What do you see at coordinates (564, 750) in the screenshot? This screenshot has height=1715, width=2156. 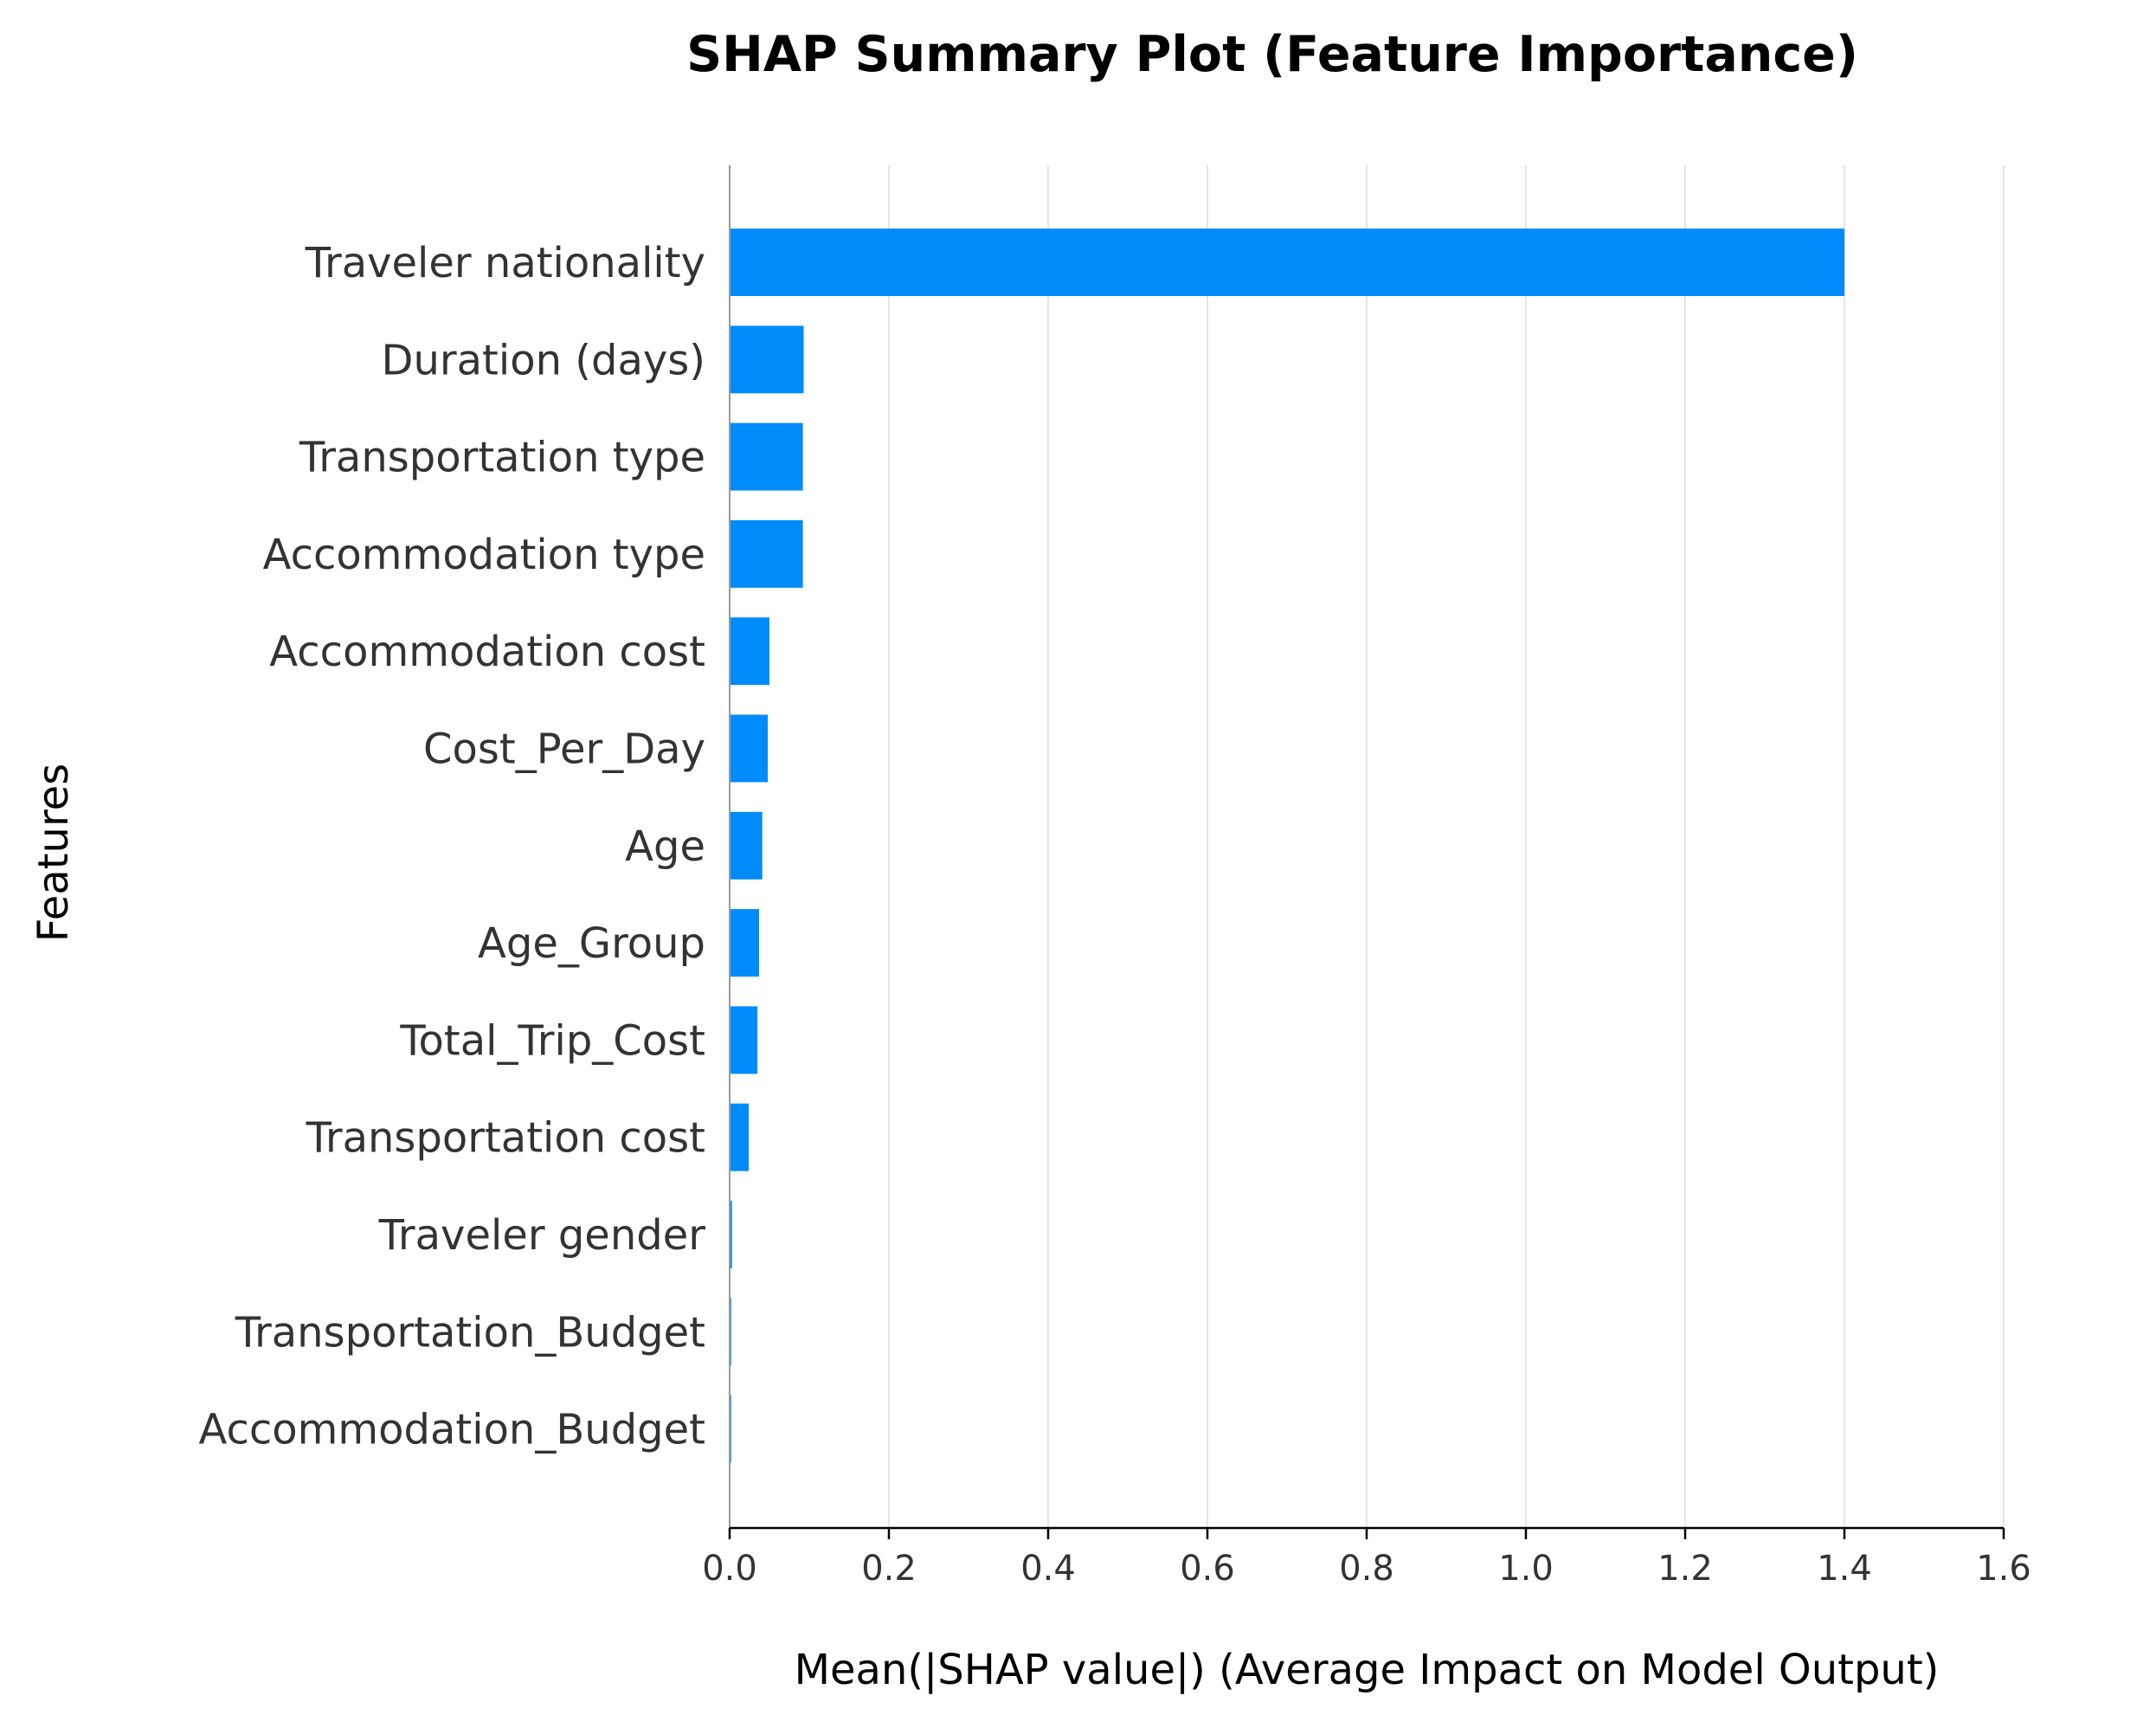 I see `category-label: Cost_Per_Day` at bounding box center [564, 750].